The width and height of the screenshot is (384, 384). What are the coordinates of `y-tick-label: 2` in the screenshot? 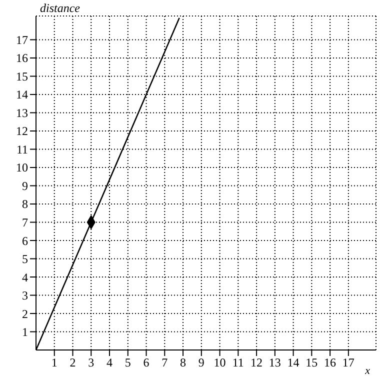 It's located at (25, 313).